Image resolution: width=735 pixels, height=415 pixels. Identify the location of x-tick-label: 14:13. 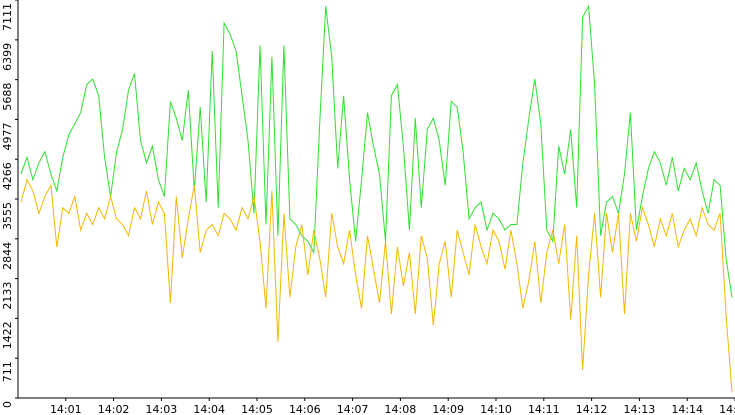
(640, 409).